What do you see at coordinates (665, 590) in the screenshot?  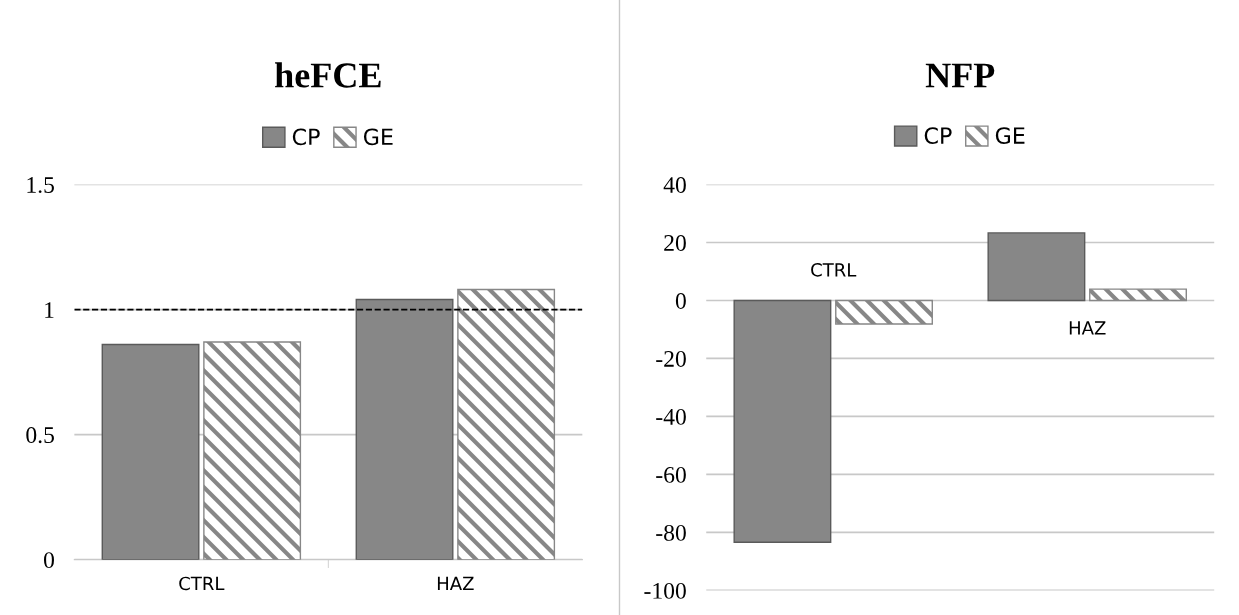 I see `y-tick-label: -100` at bounding box center [665, 590].